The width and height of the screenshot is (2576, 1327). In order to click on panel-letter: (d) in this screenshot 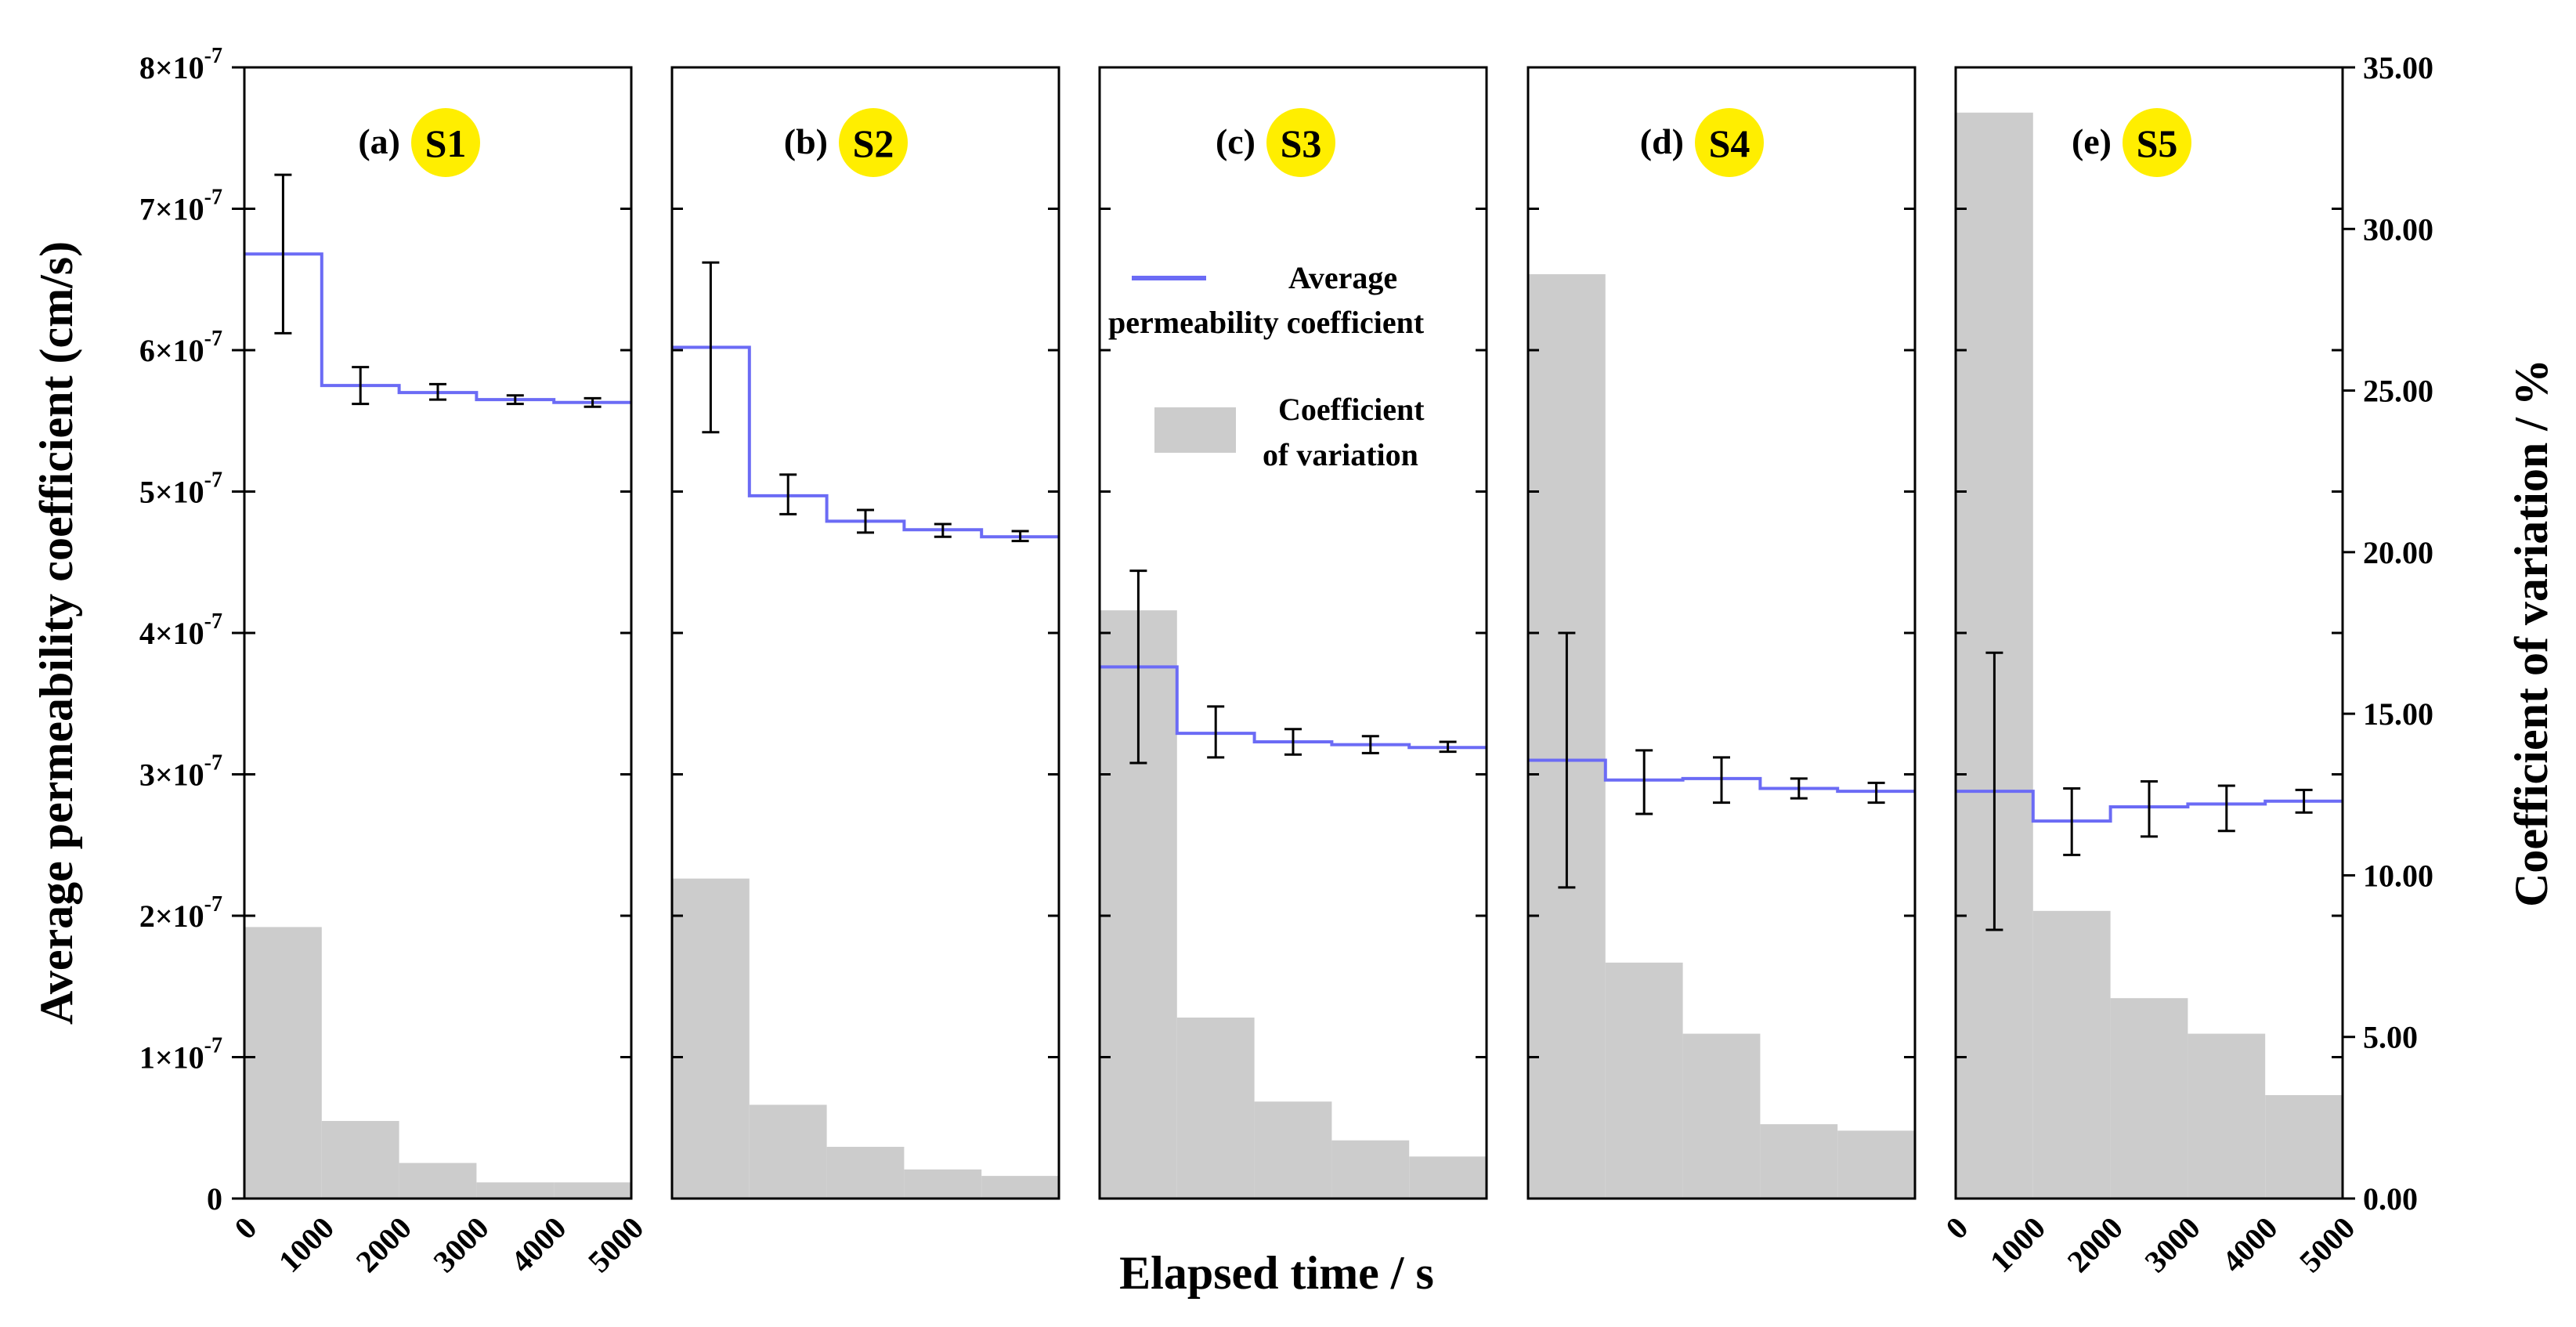, I will do `click(1662, 141)`.